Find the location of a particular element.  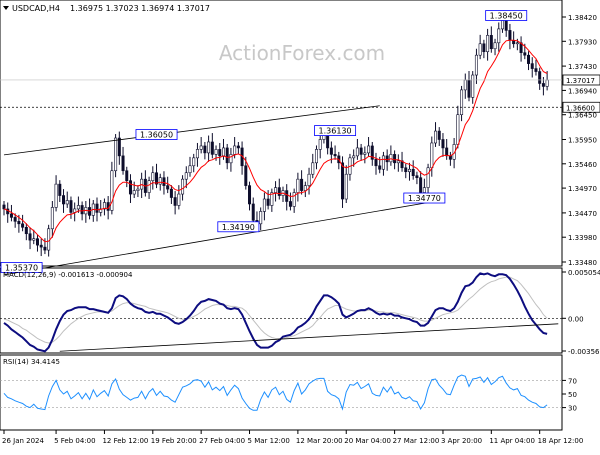

price-annotation-label: 1.35370 is located at coordinates (21, 267).